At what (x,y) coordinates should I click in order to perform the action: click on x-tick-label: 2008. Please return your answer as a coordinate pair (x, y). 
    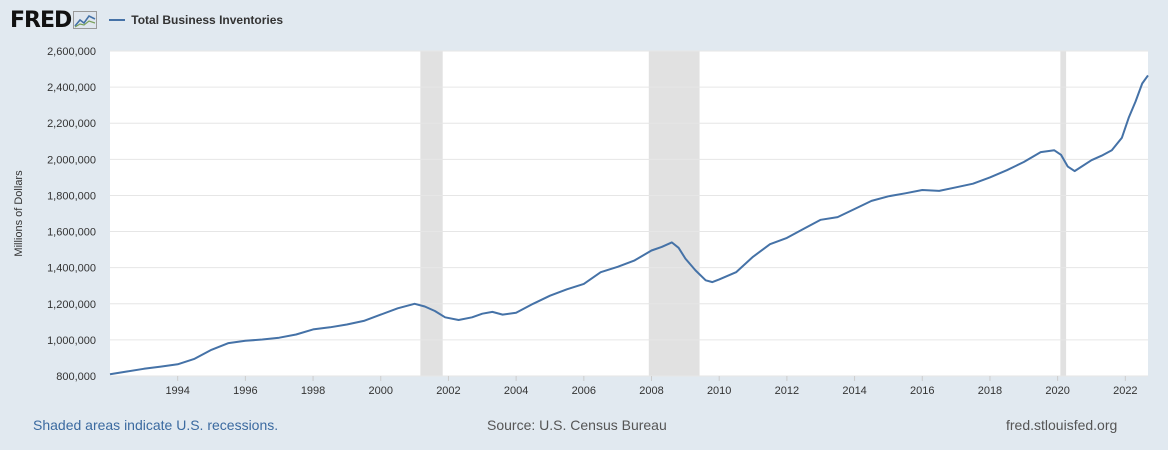
    Looking at the image, I should click on (651, 391).